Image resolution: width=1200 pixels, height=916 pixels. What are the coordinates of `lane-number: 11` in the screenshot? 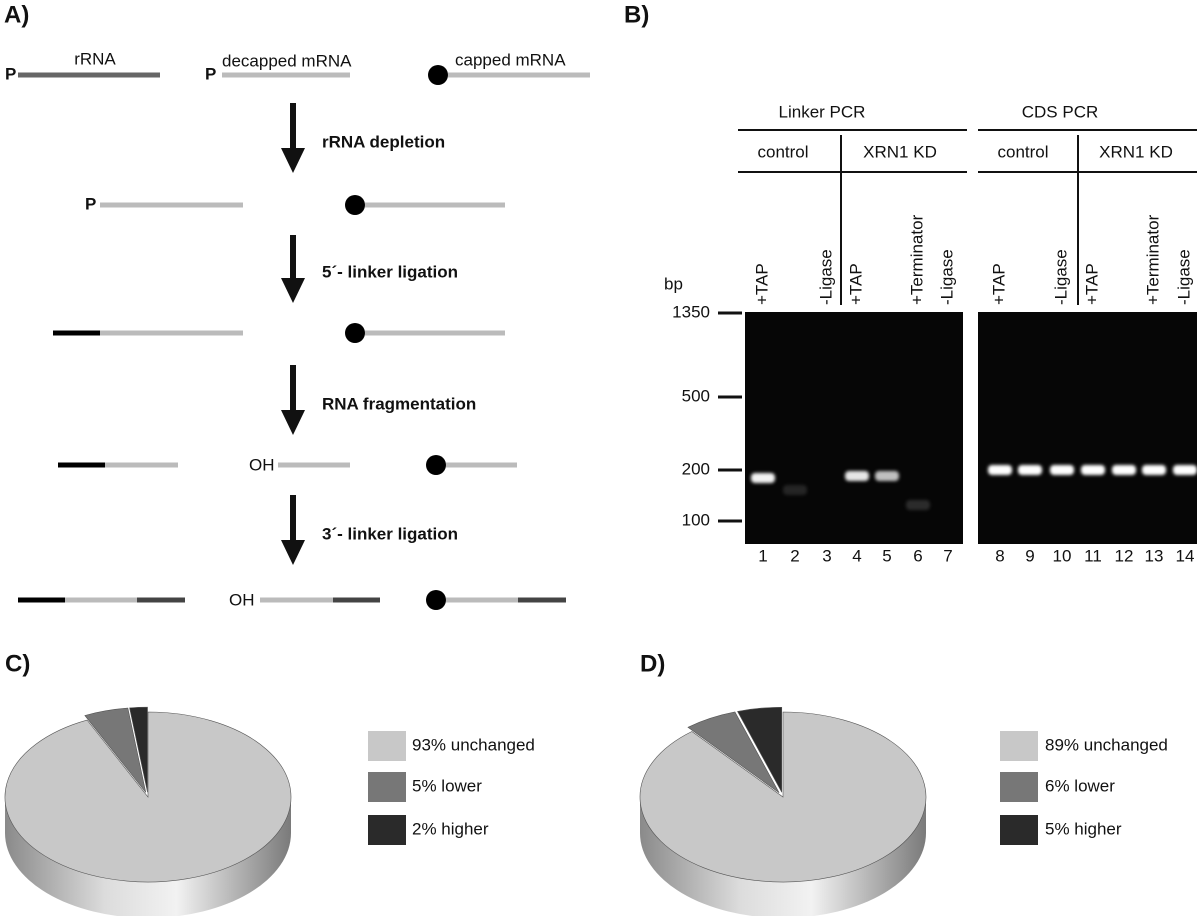 It's located at (1093, 555).